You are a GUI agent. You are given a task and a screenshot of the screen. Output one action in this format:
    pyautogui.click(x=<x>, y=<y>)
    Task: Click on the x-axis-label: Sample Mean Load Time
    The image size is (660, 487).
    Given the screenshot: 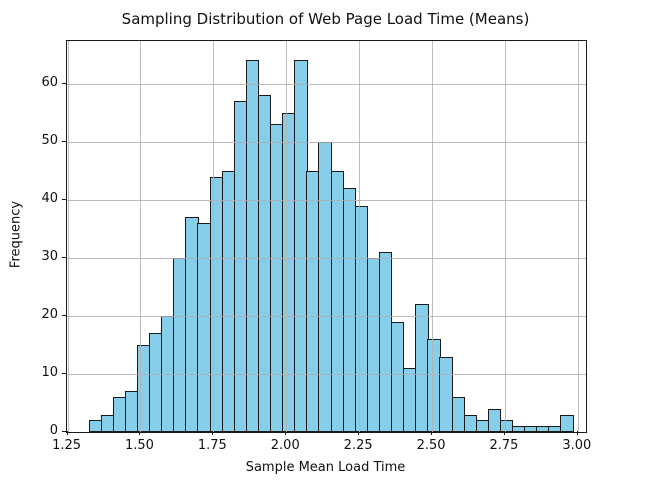 What is the action you would take?
    pyautogui.click(x=325, y=467)
    